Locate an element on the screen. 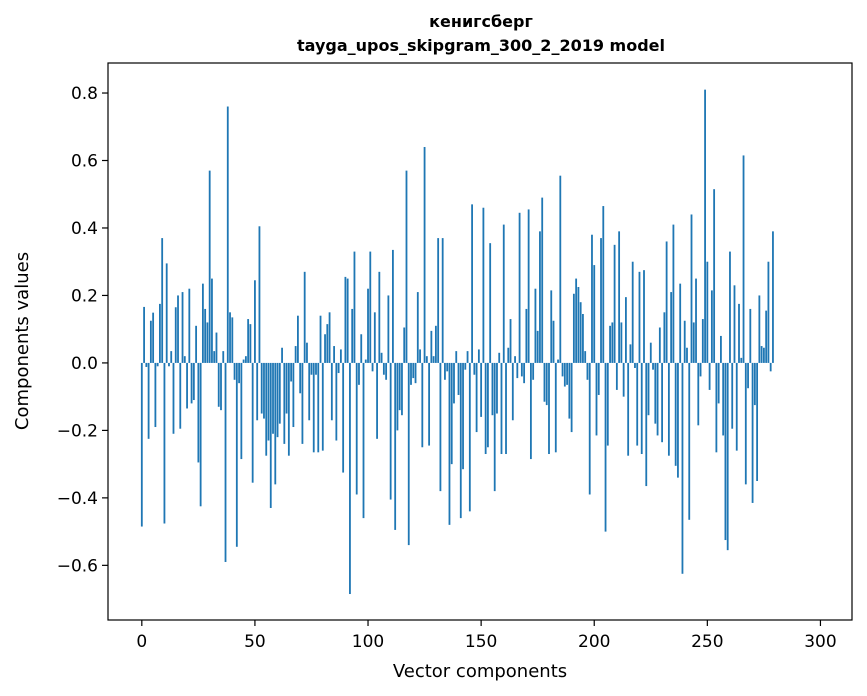 This screenshot has height=696, width=867. y-tick-label: 0.6 is located at coordinates (84, 162).